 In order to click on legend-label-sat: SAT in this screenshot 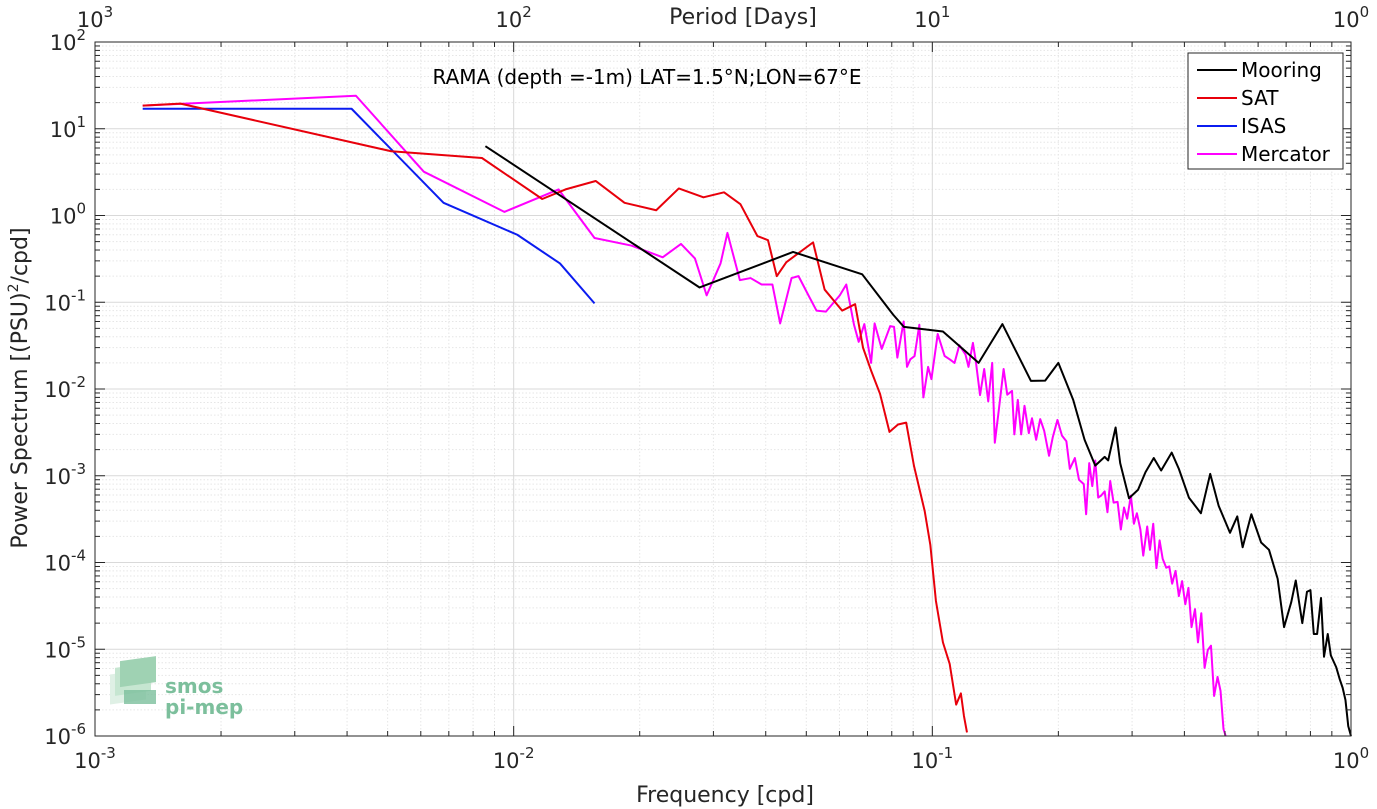, I will do `click(1260, 98)`.